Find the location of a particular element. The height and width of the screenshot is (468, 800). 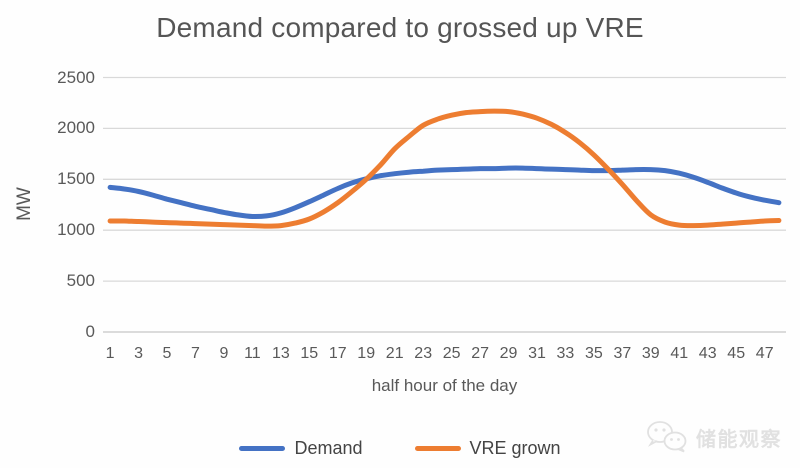

x-tick-label: 39 is located at coordinates (650, 353).